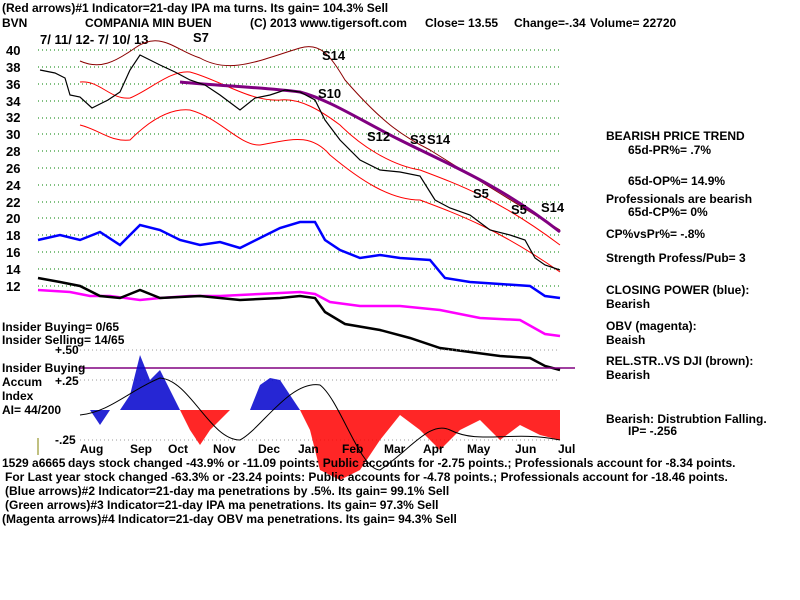  Describe the element at coordinates (13, 50) in the screenshot. I see `price-tick: 40` at that location.